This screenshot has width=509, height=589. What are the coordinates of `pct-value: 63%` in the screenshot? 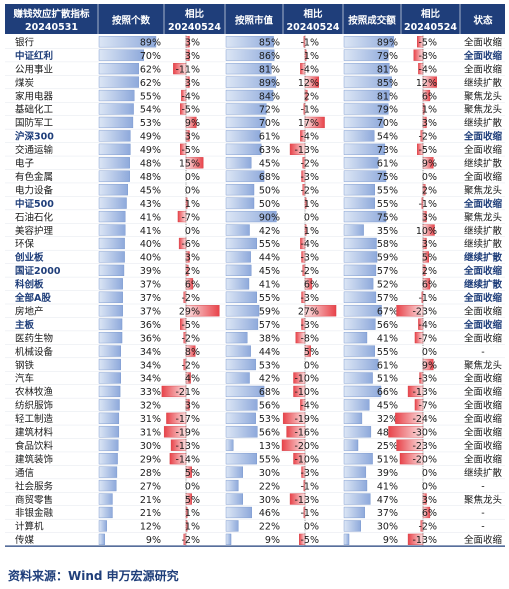 It's located at (269, 150).